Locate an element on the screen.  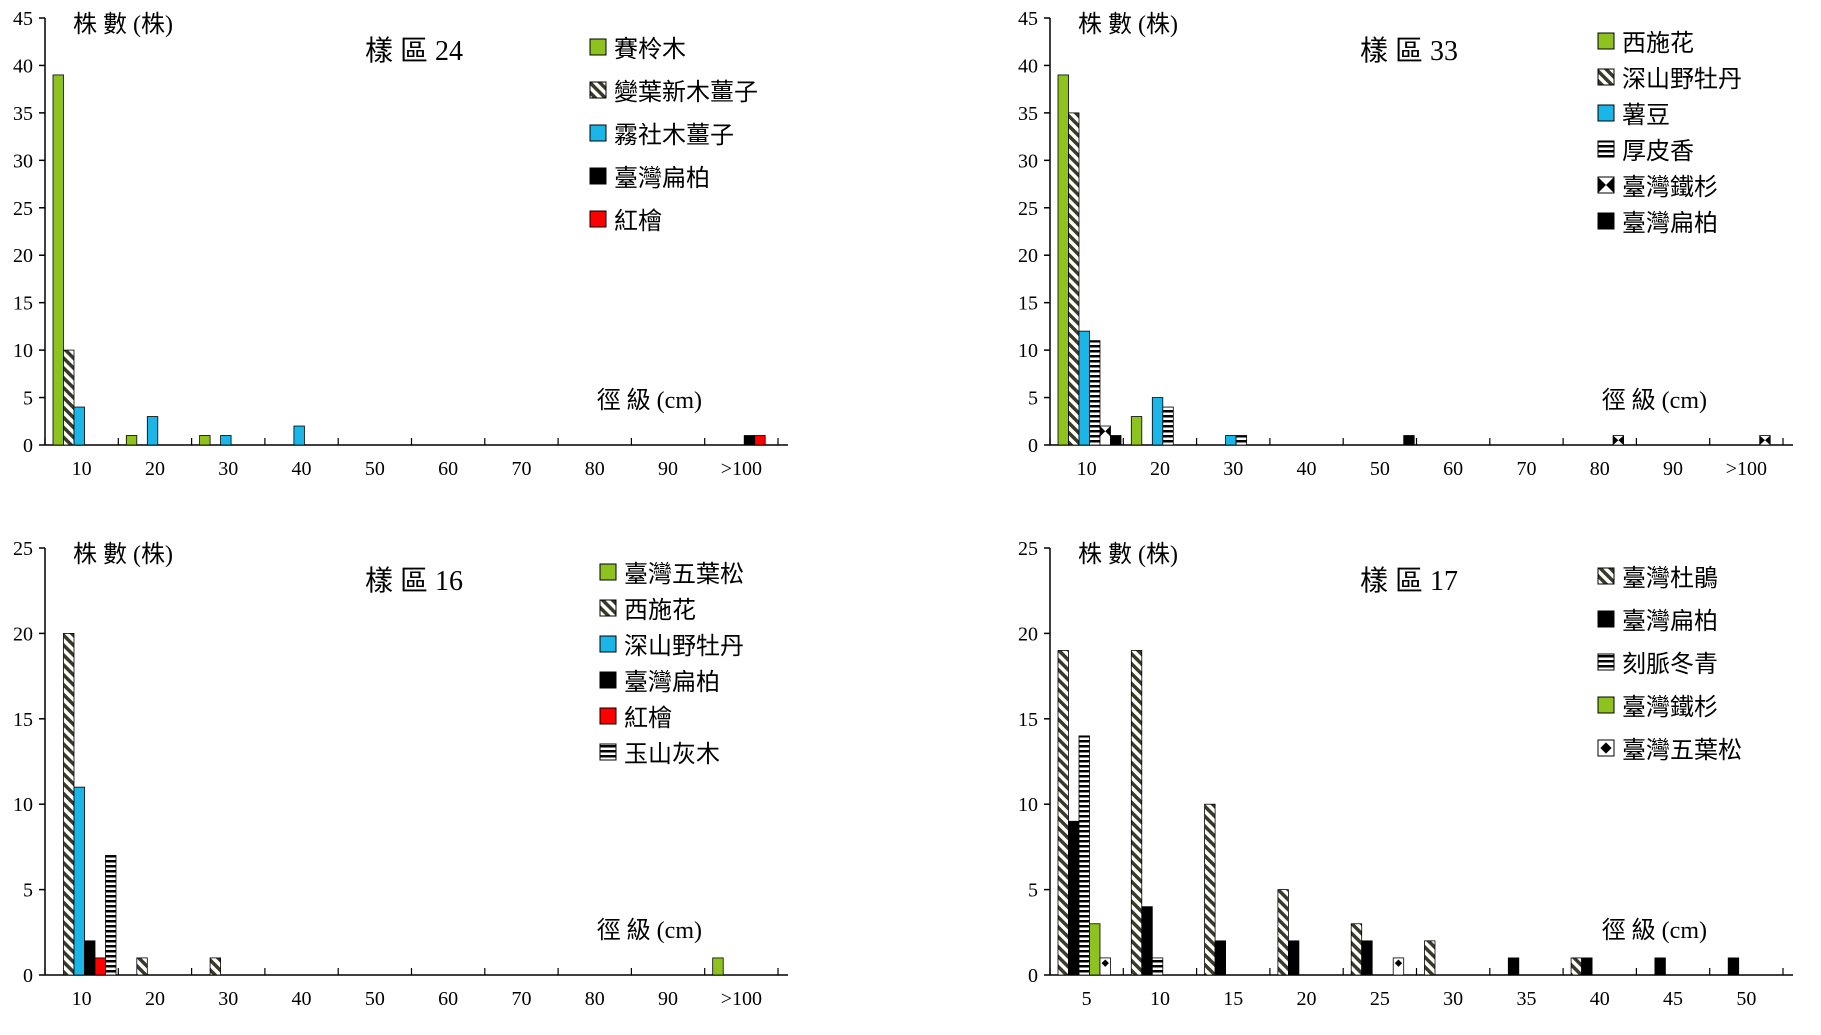
legend-label: 刻脈冬青 is located at coordinates (1670, 664).